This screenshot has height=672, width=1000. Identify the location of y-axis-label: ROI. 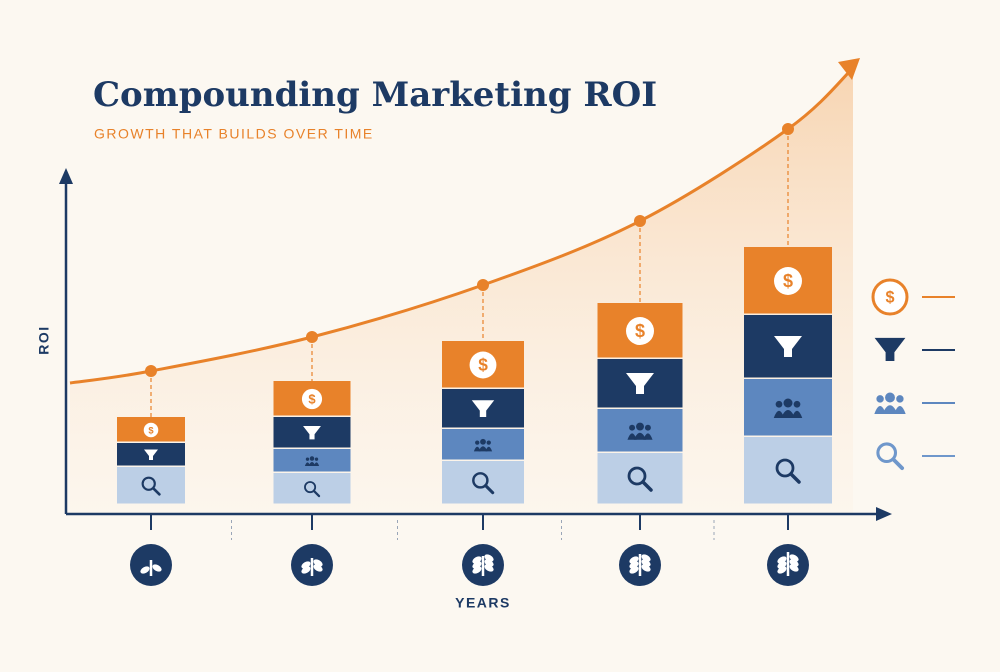
(44, 339).